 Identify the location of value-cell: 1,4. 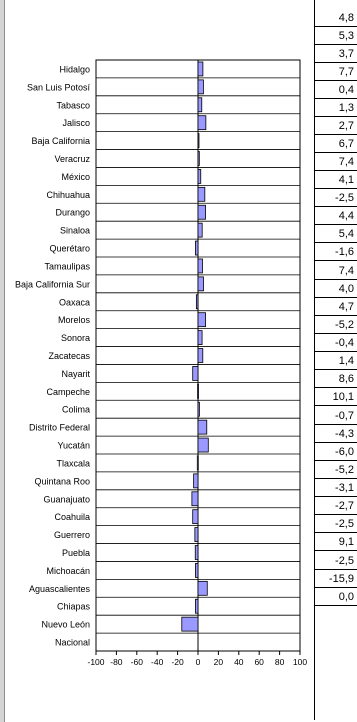
(336, 361).